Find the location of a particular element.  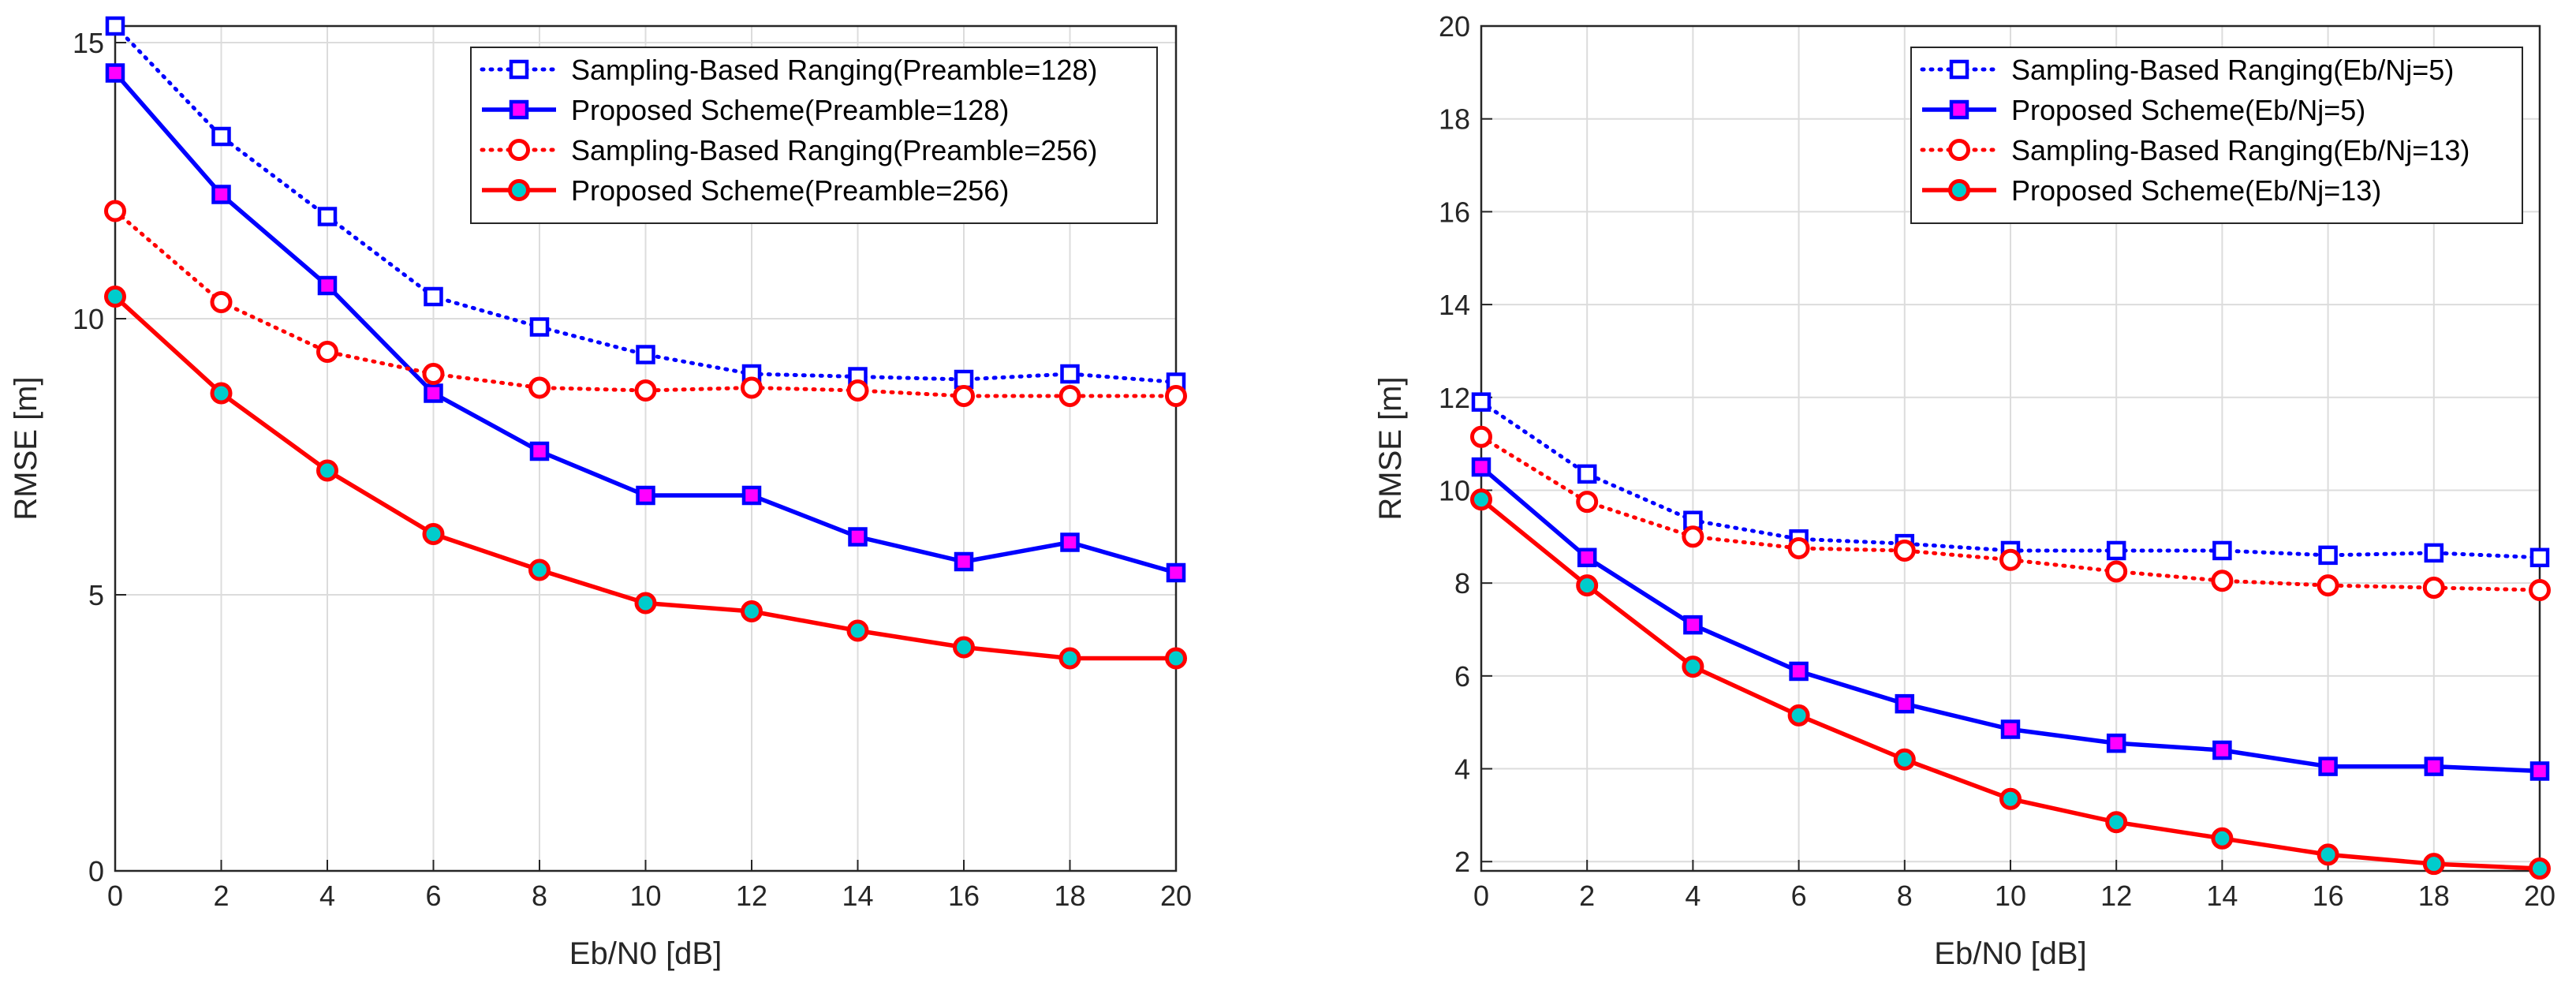

x-tick-label: 4 is located at coordinates (327, 896).